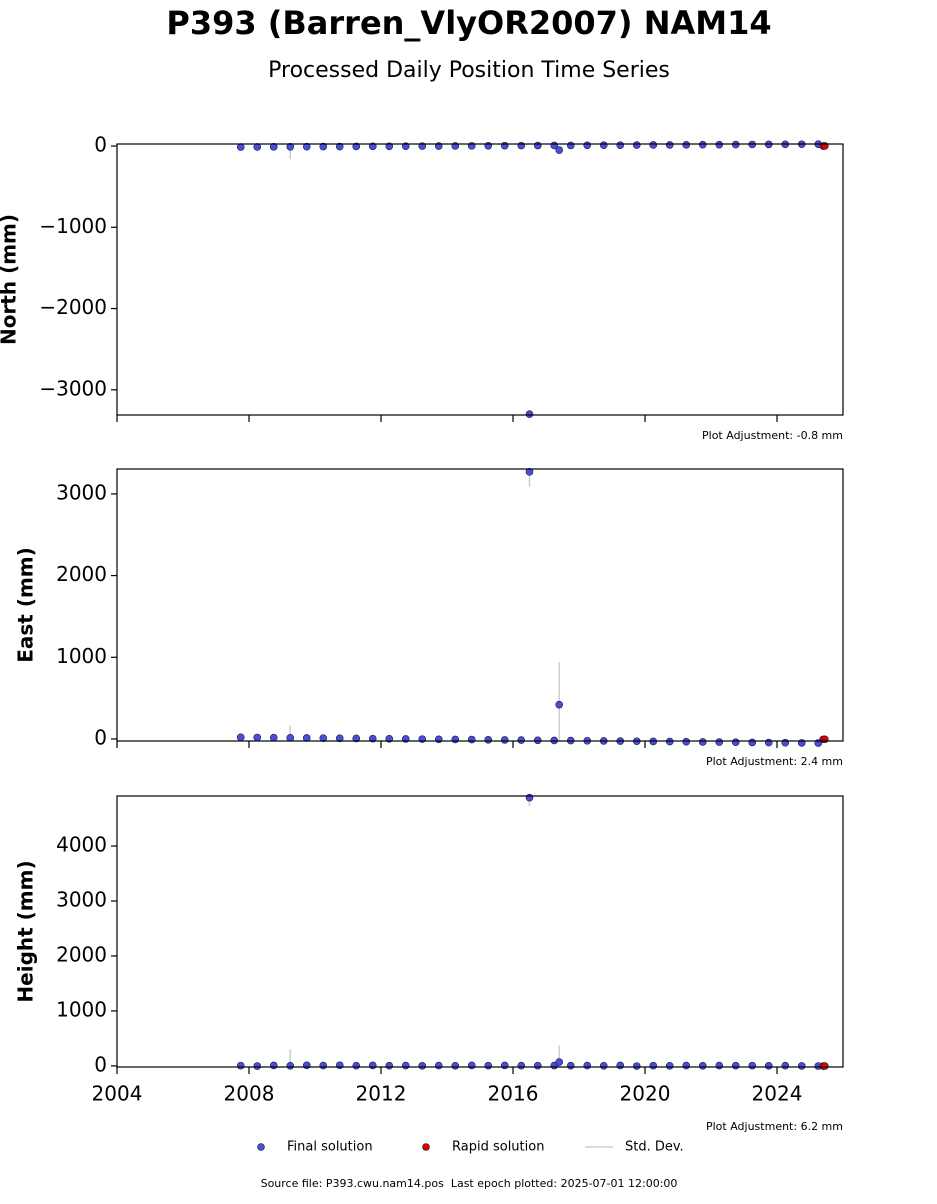 This screenshot has height=1204, width=937. Describe the element at coordinates (381, 1094) in the screenshot. I see `x-tick-label: 2012` at that location.